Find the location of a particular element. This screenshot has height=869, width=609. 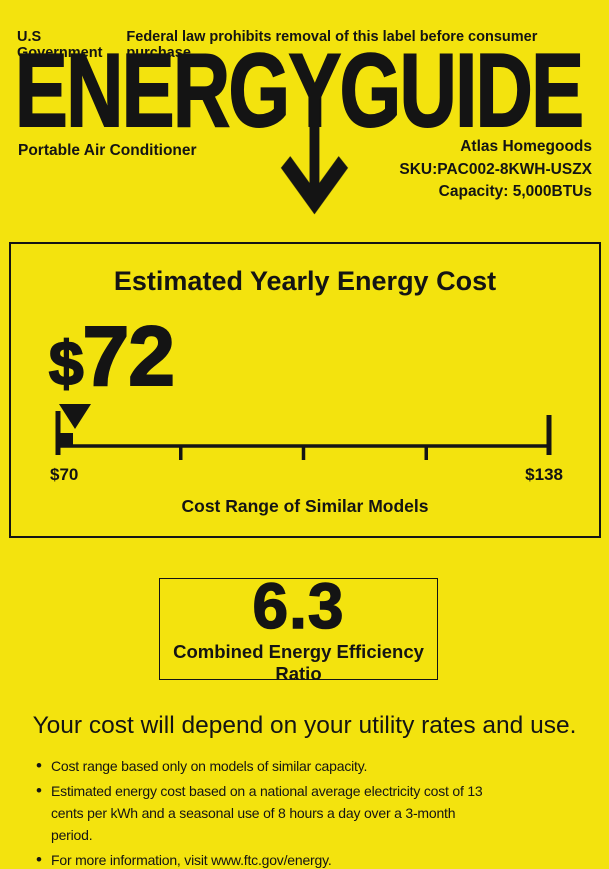

arrow-shaft is located at coordinates (314, 145).